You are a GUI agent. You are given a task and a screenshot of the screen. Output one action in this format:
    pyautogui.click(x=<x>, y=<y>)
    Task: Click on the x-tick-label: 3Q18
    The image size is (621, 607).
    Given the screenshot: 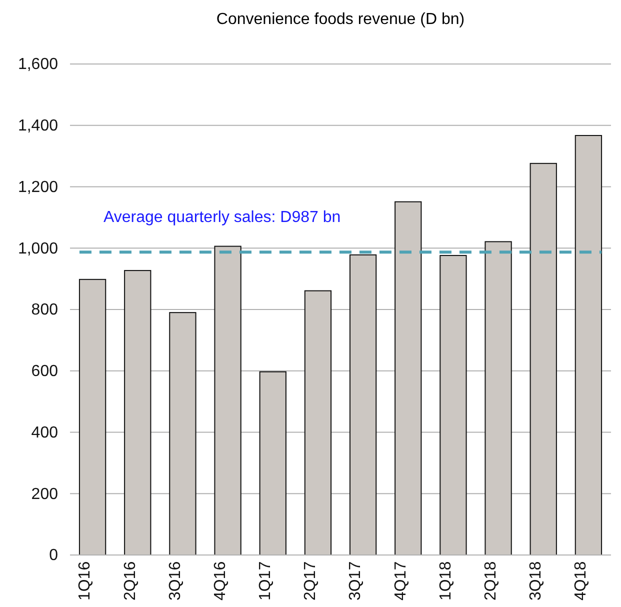 What is the action you would take?
    pyautogui.click(x=536, y=581)
    